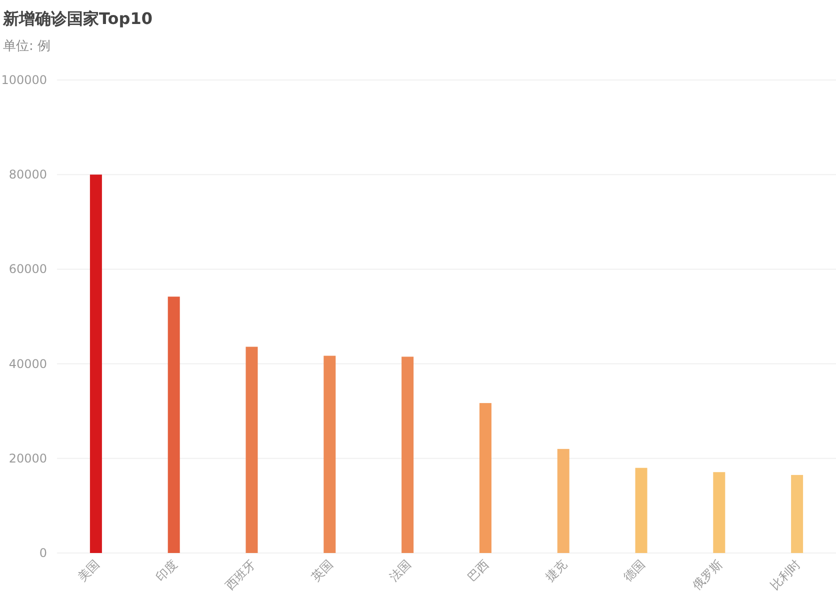 Image resolution: width=836 pixels, height=598 pixels. Describe the element at coordinates (708, 575) in the screenshot. I see `x-tick-label: 俄罗斯` at that location.